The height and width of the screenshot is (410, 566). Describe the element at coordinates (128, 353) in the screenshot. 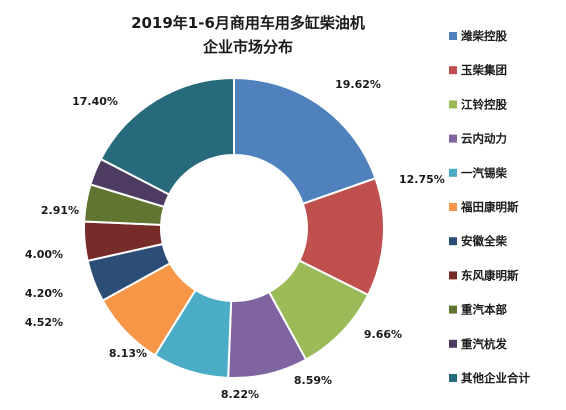

I see `slice-value-label: 8.13%` at that location.